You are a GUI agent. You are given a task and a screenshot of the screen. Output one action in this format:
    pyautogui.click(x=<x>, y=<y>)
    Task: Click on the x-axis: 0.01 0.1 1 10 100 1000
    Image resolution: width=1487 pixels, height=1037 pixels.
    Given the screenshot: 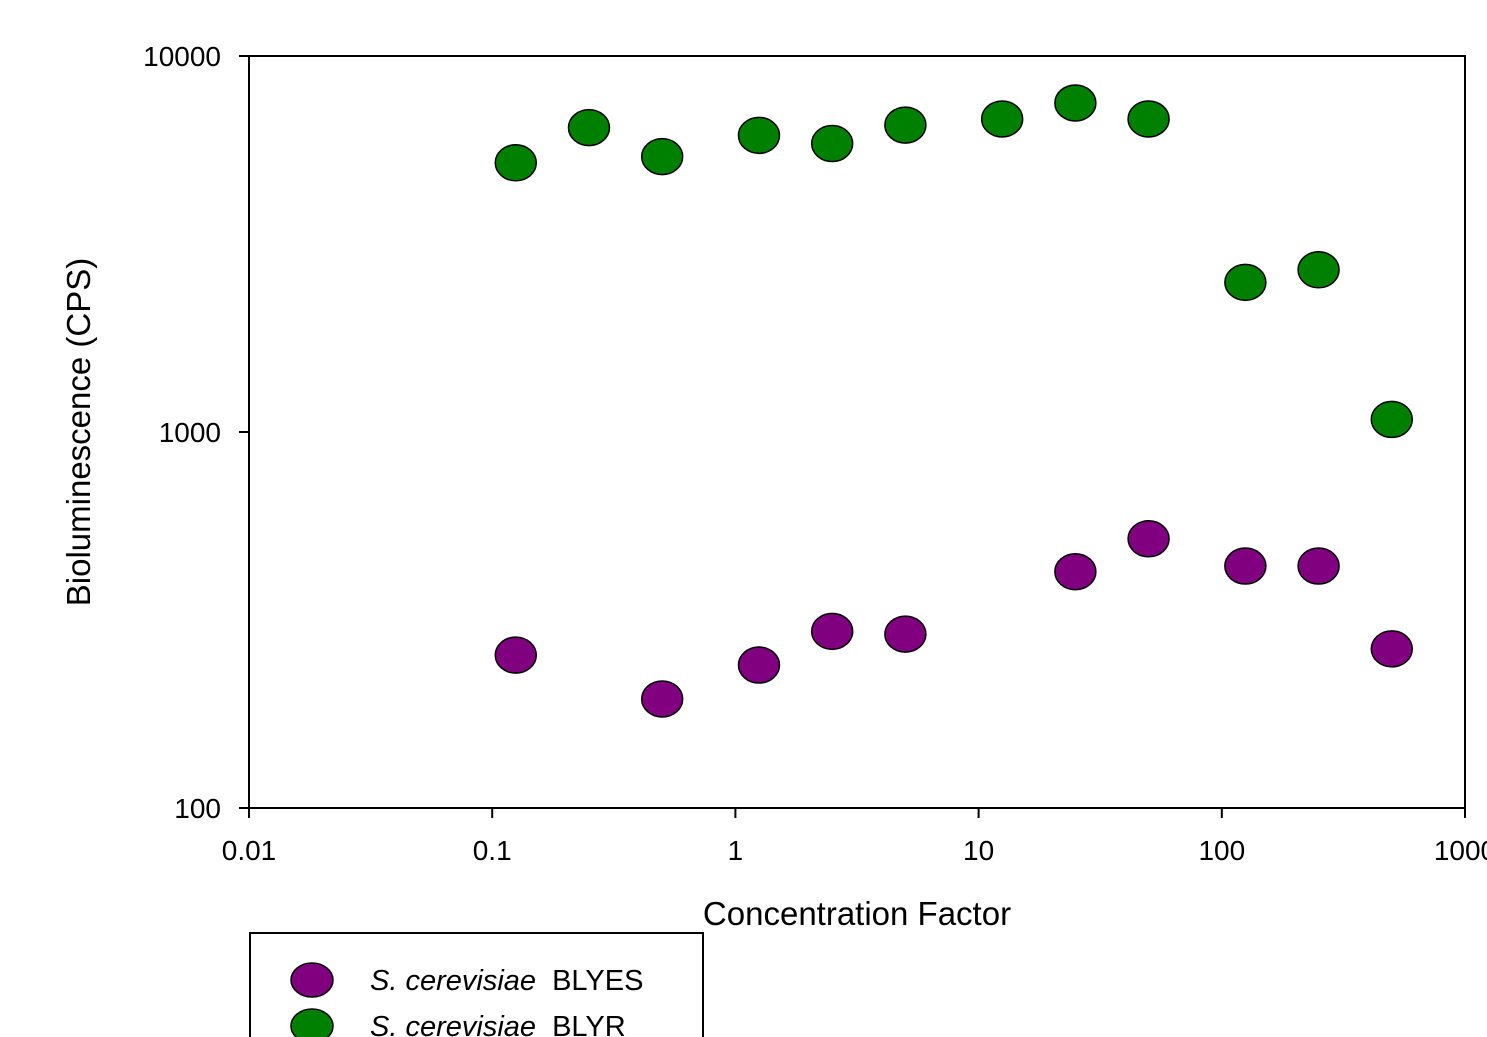 What is the action you would take?
    pyautogui.click(x=854, y=837)
    